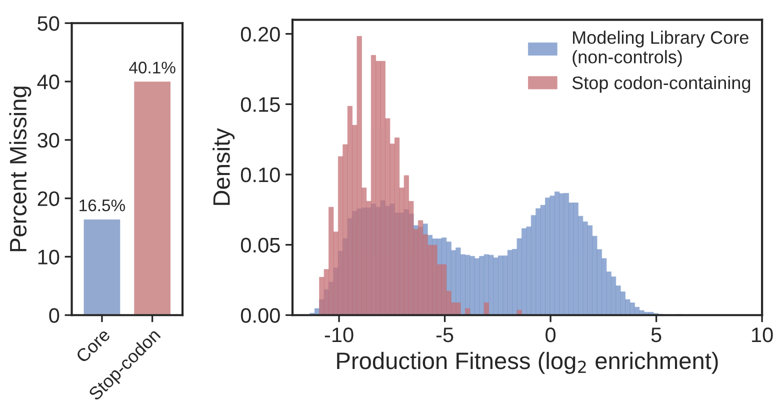 This screenshot has height=413, width=780. Describe the element at coordinates (54, 315) in the screenshot. I see `y-tick-label: 0` at that location.